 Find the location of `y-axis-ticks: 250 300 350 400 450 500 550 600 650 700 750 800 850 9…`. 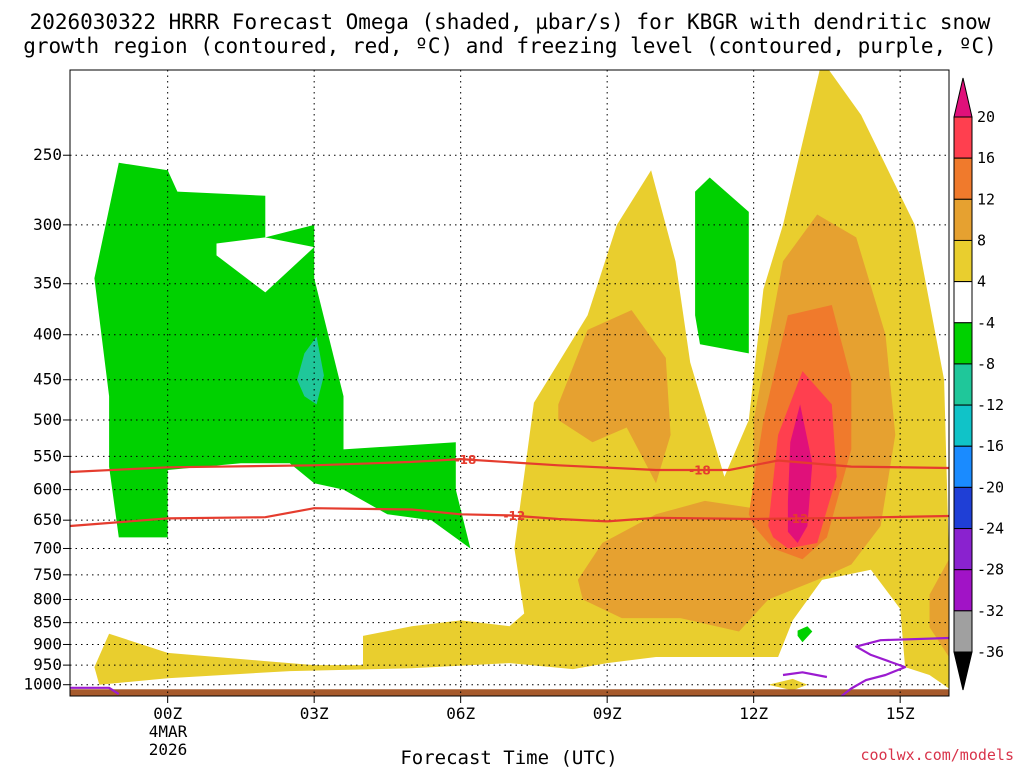

y-axis-ticks: 250 300 350 400 450 500 550 600 650 700 750 800 850 9… is located at coordinates (46, 419).